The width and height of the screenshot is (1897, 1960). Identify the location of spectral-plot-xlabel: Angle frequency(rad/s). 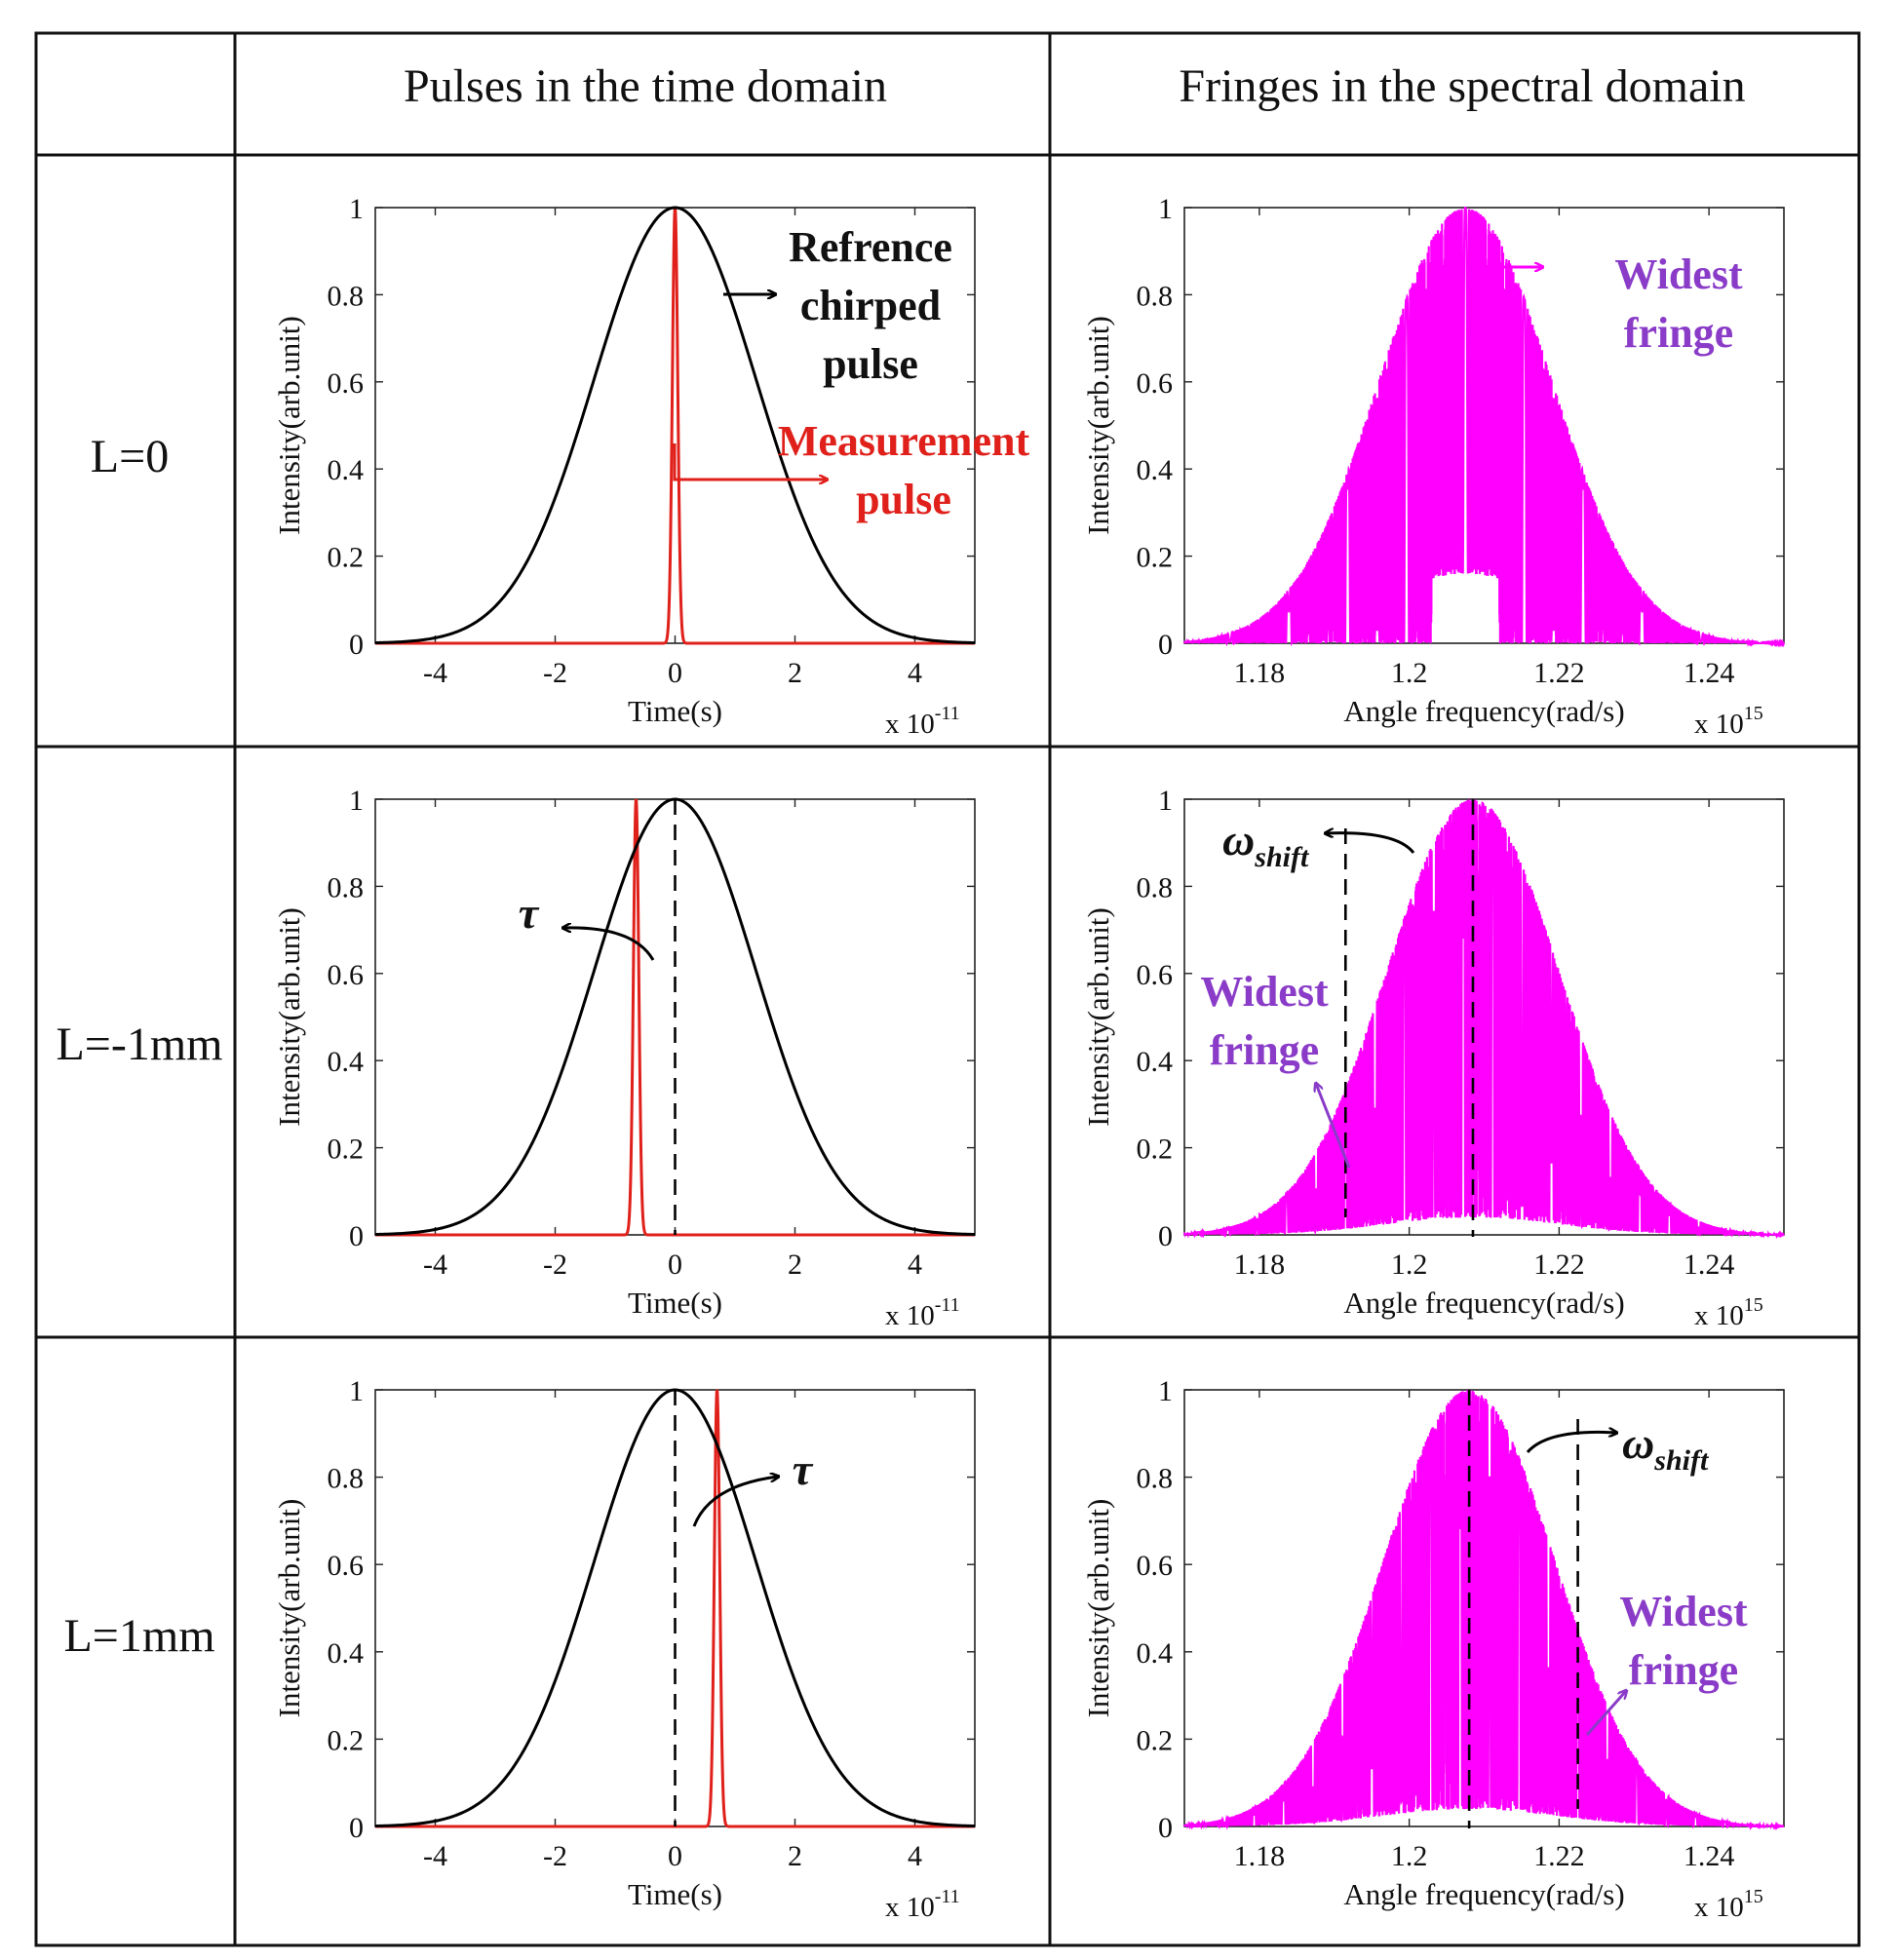
(1483, 1894).